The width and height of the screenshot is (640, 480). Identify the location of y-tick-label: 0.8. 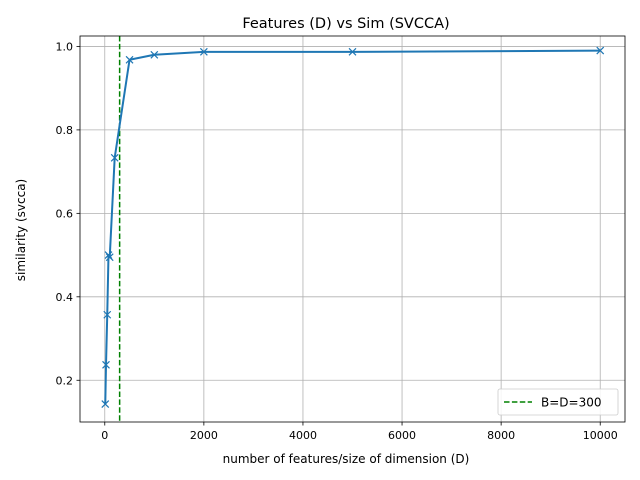
(65, 130).